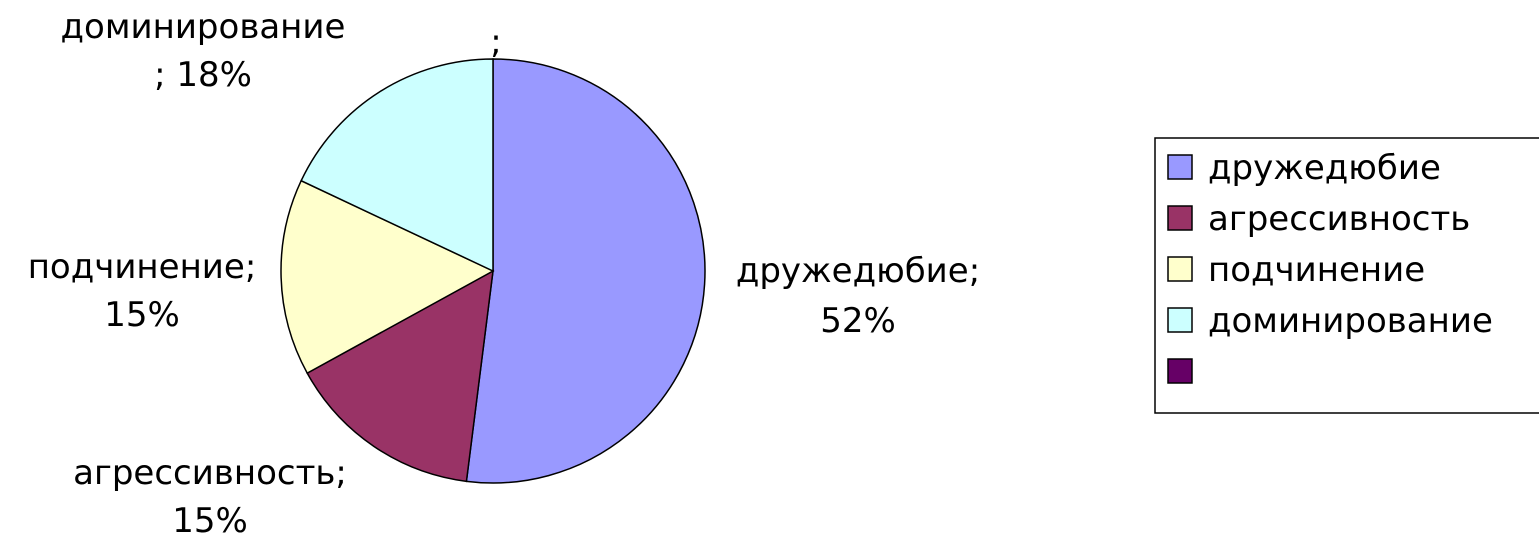 The image size is (1539, 539). Describe the element at coordinates (1339, 219) in the screenshot. I see `legend-label-агрессивность: агрессивность` at that location.